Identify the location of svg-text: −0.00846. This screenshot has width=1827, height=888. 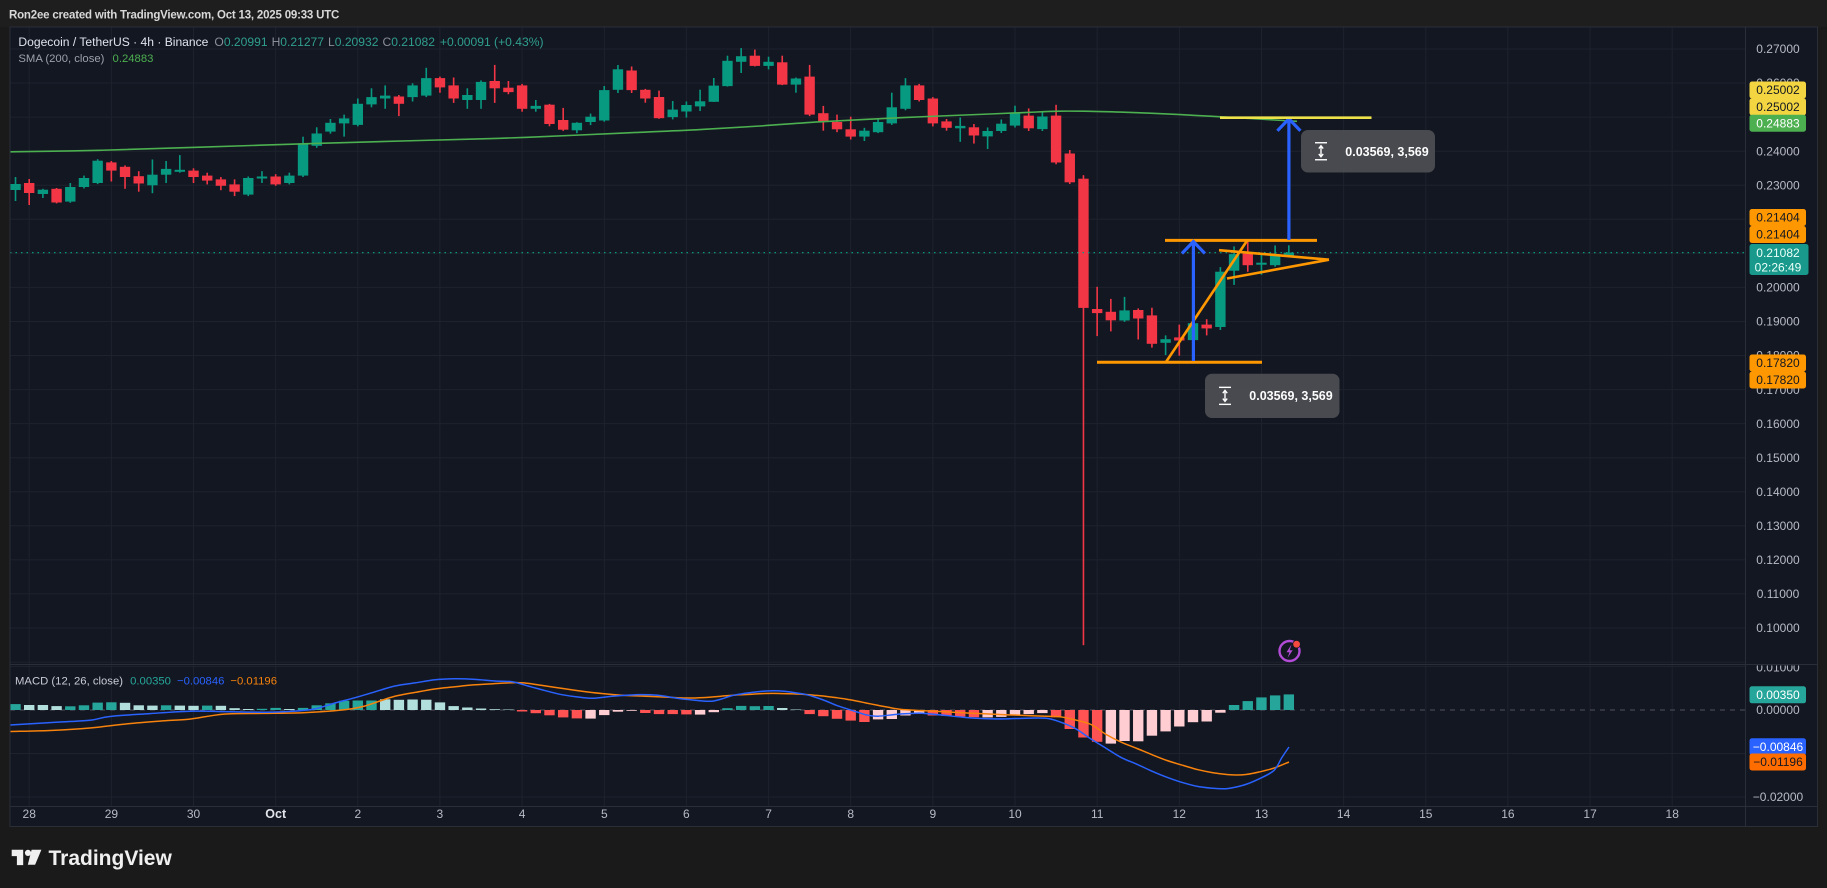
(1778, 747).